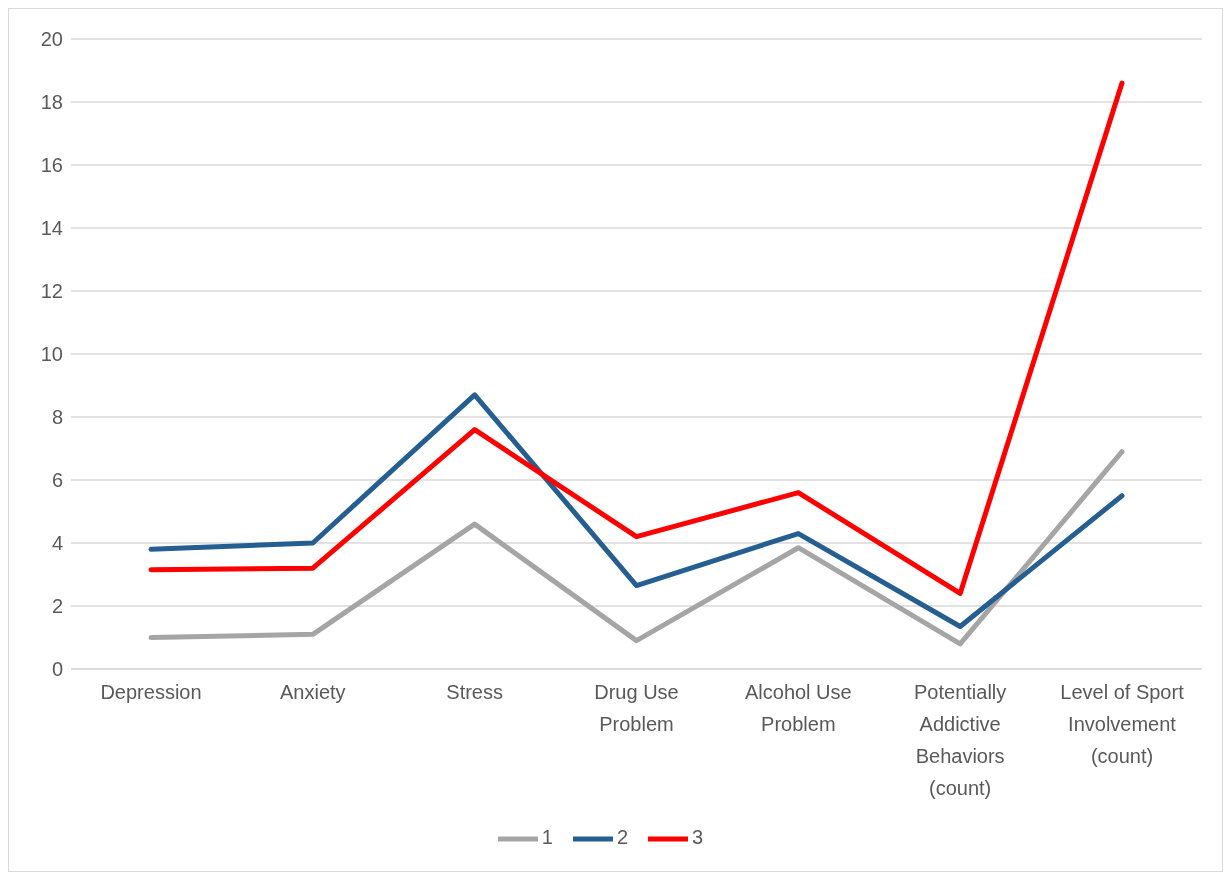 The width and height of the screenshot is (1229, 880). I want to click on y-tick-label: 12, so click(51, 291).